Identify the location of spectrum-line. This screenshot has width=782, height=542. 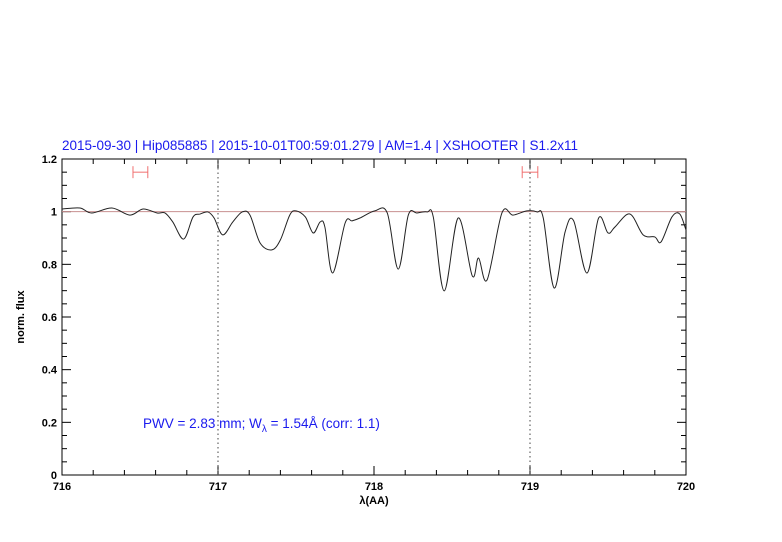
(374, 249).